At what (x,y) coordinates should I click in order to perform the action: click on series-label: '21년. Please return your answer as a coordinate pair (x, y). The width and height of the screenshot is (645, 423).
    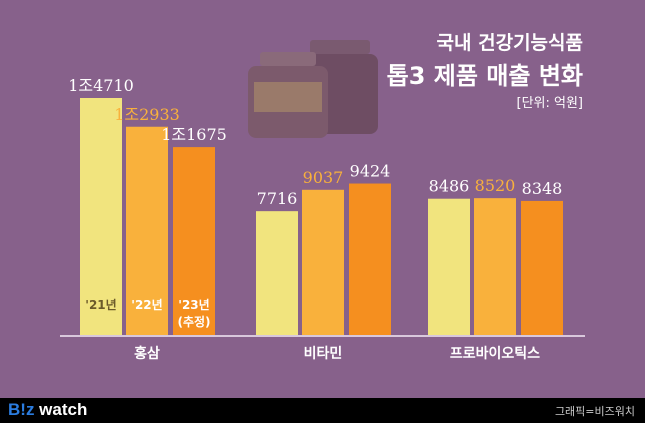
    Looking at the image, I should click on (100, 305).